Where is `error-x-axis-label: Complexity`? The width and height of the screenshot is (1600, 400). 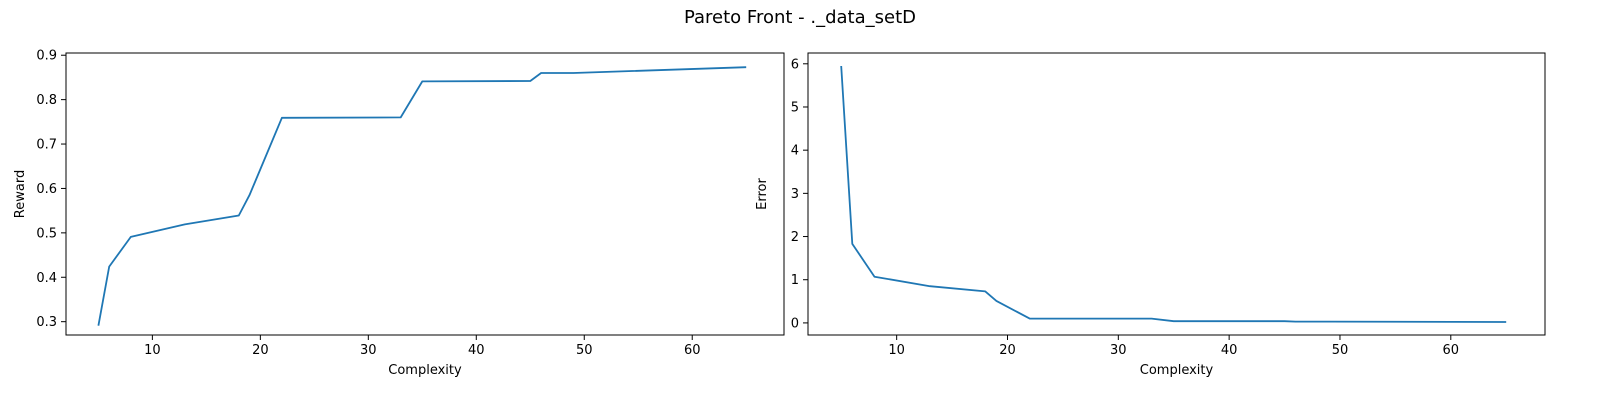 error-x-axis-label: Complexity is located at coordinates (1177, 370).